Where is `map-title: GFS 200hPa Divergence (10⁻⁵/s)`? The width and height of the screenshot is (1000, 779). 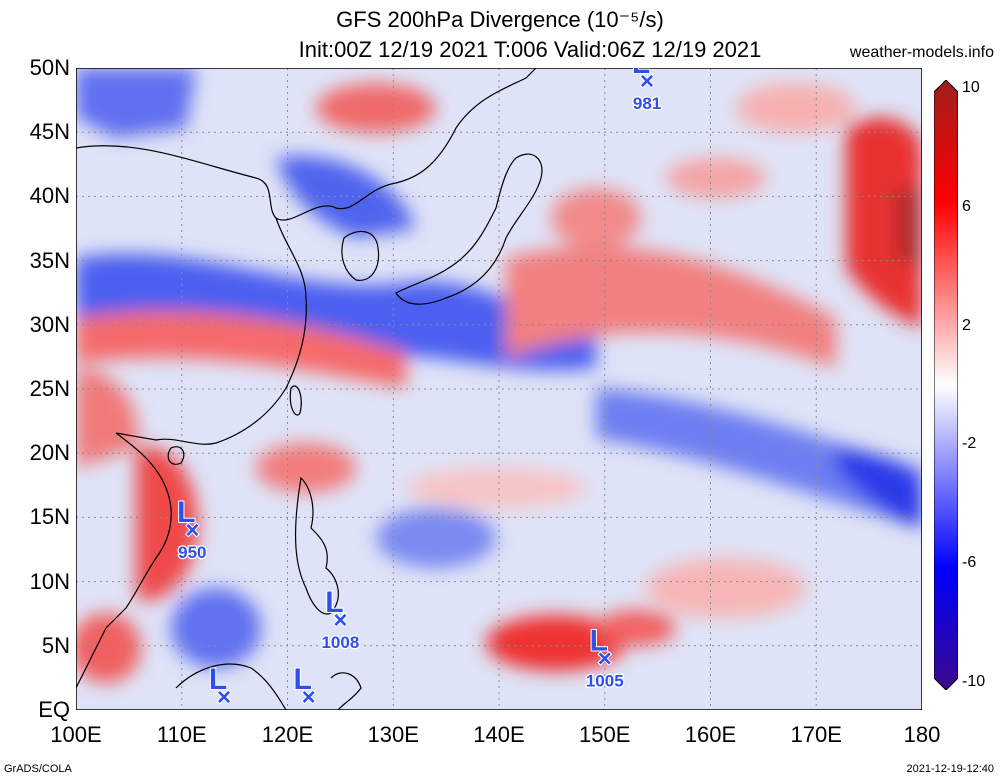 map-title: GFS 200hPa Divergence (10⁻⁵/s) is located at coordinates (500, 19).